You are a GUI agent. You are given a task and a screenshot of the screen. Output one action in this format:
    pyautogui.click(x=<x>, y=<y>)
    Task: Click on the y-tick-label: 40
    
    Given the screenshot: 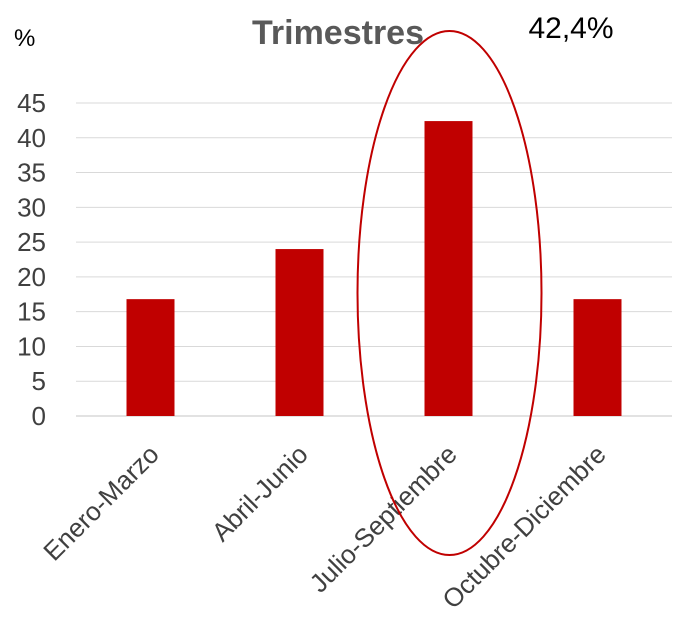 What is the action you would take?
    pyautogui.click(x=31, y=138)
    